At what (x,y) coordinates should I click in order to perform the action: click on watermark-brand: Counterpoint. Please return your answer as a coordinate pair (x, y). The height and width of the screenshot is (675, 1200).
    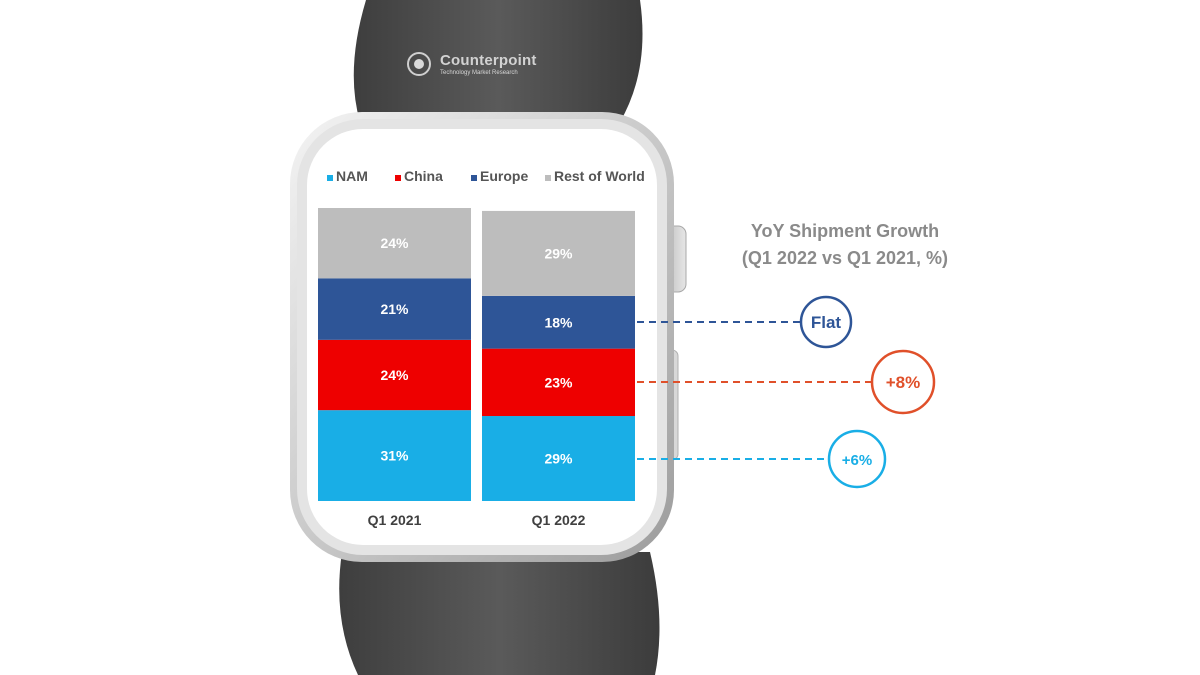
    Looking at the image, I should click on (488, 60).